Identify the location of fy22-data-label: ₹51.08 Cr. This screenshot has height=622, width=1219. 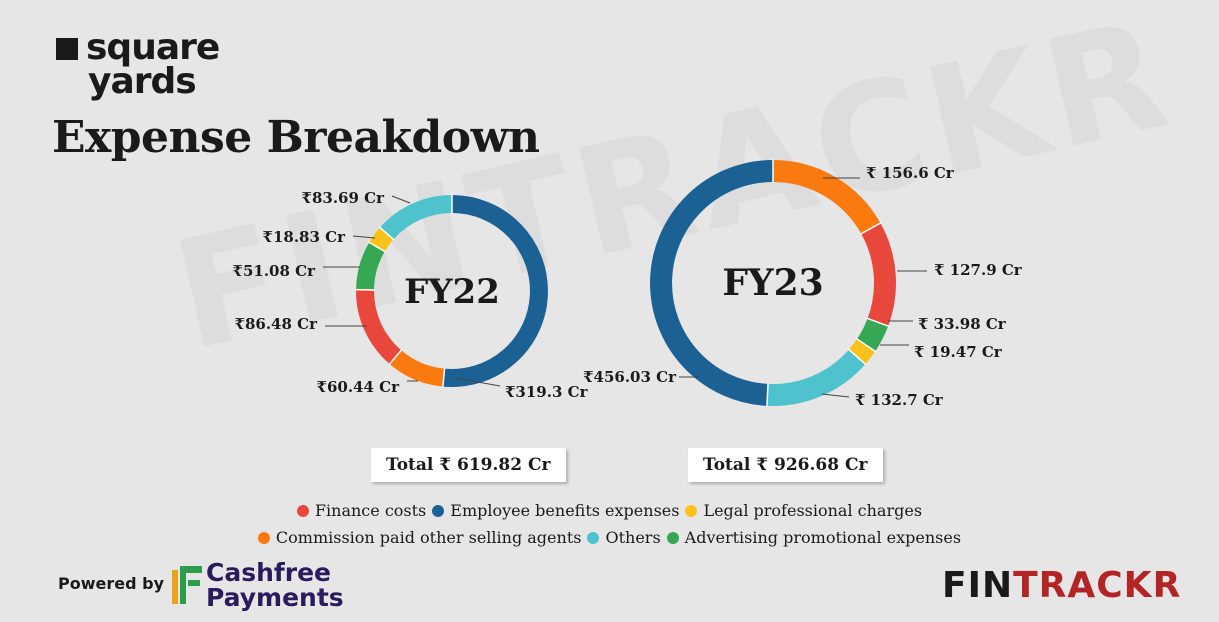
(275, 271).